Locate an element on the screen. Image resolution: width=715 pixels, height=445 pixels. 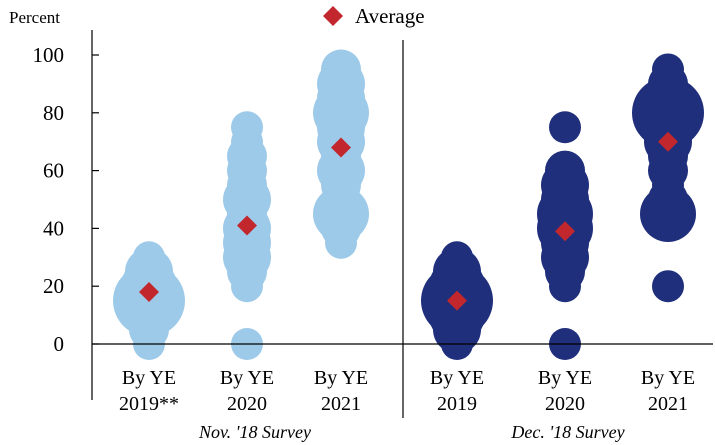
y-unit-label: Percent is located at coordinates (34, 17).